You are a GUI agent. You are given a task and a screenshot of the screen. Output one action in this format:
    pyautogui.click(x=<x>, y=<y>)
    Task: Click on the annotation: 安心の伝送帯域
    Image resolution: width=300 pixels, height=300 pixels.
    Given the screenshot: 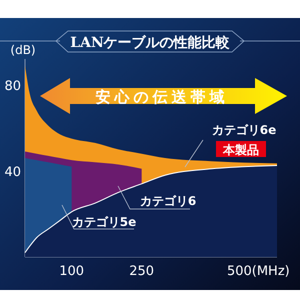 What is the action you would take?
    pyautogui.click(x=162, y=97)
    